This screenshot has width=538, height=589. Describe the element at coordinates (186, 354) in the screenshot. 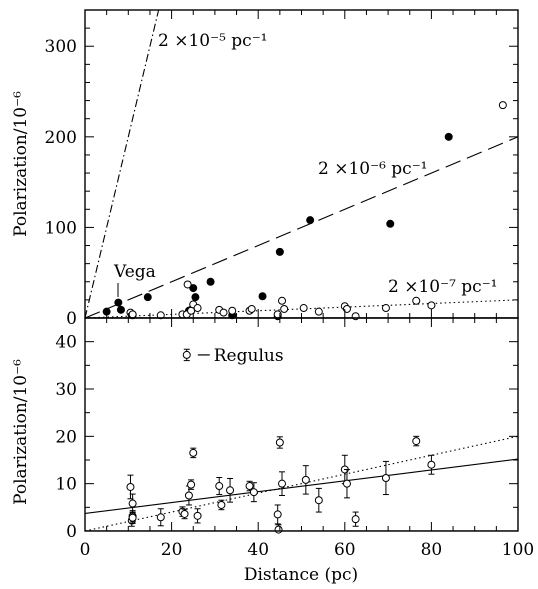

I see `legend-marker` at that location.